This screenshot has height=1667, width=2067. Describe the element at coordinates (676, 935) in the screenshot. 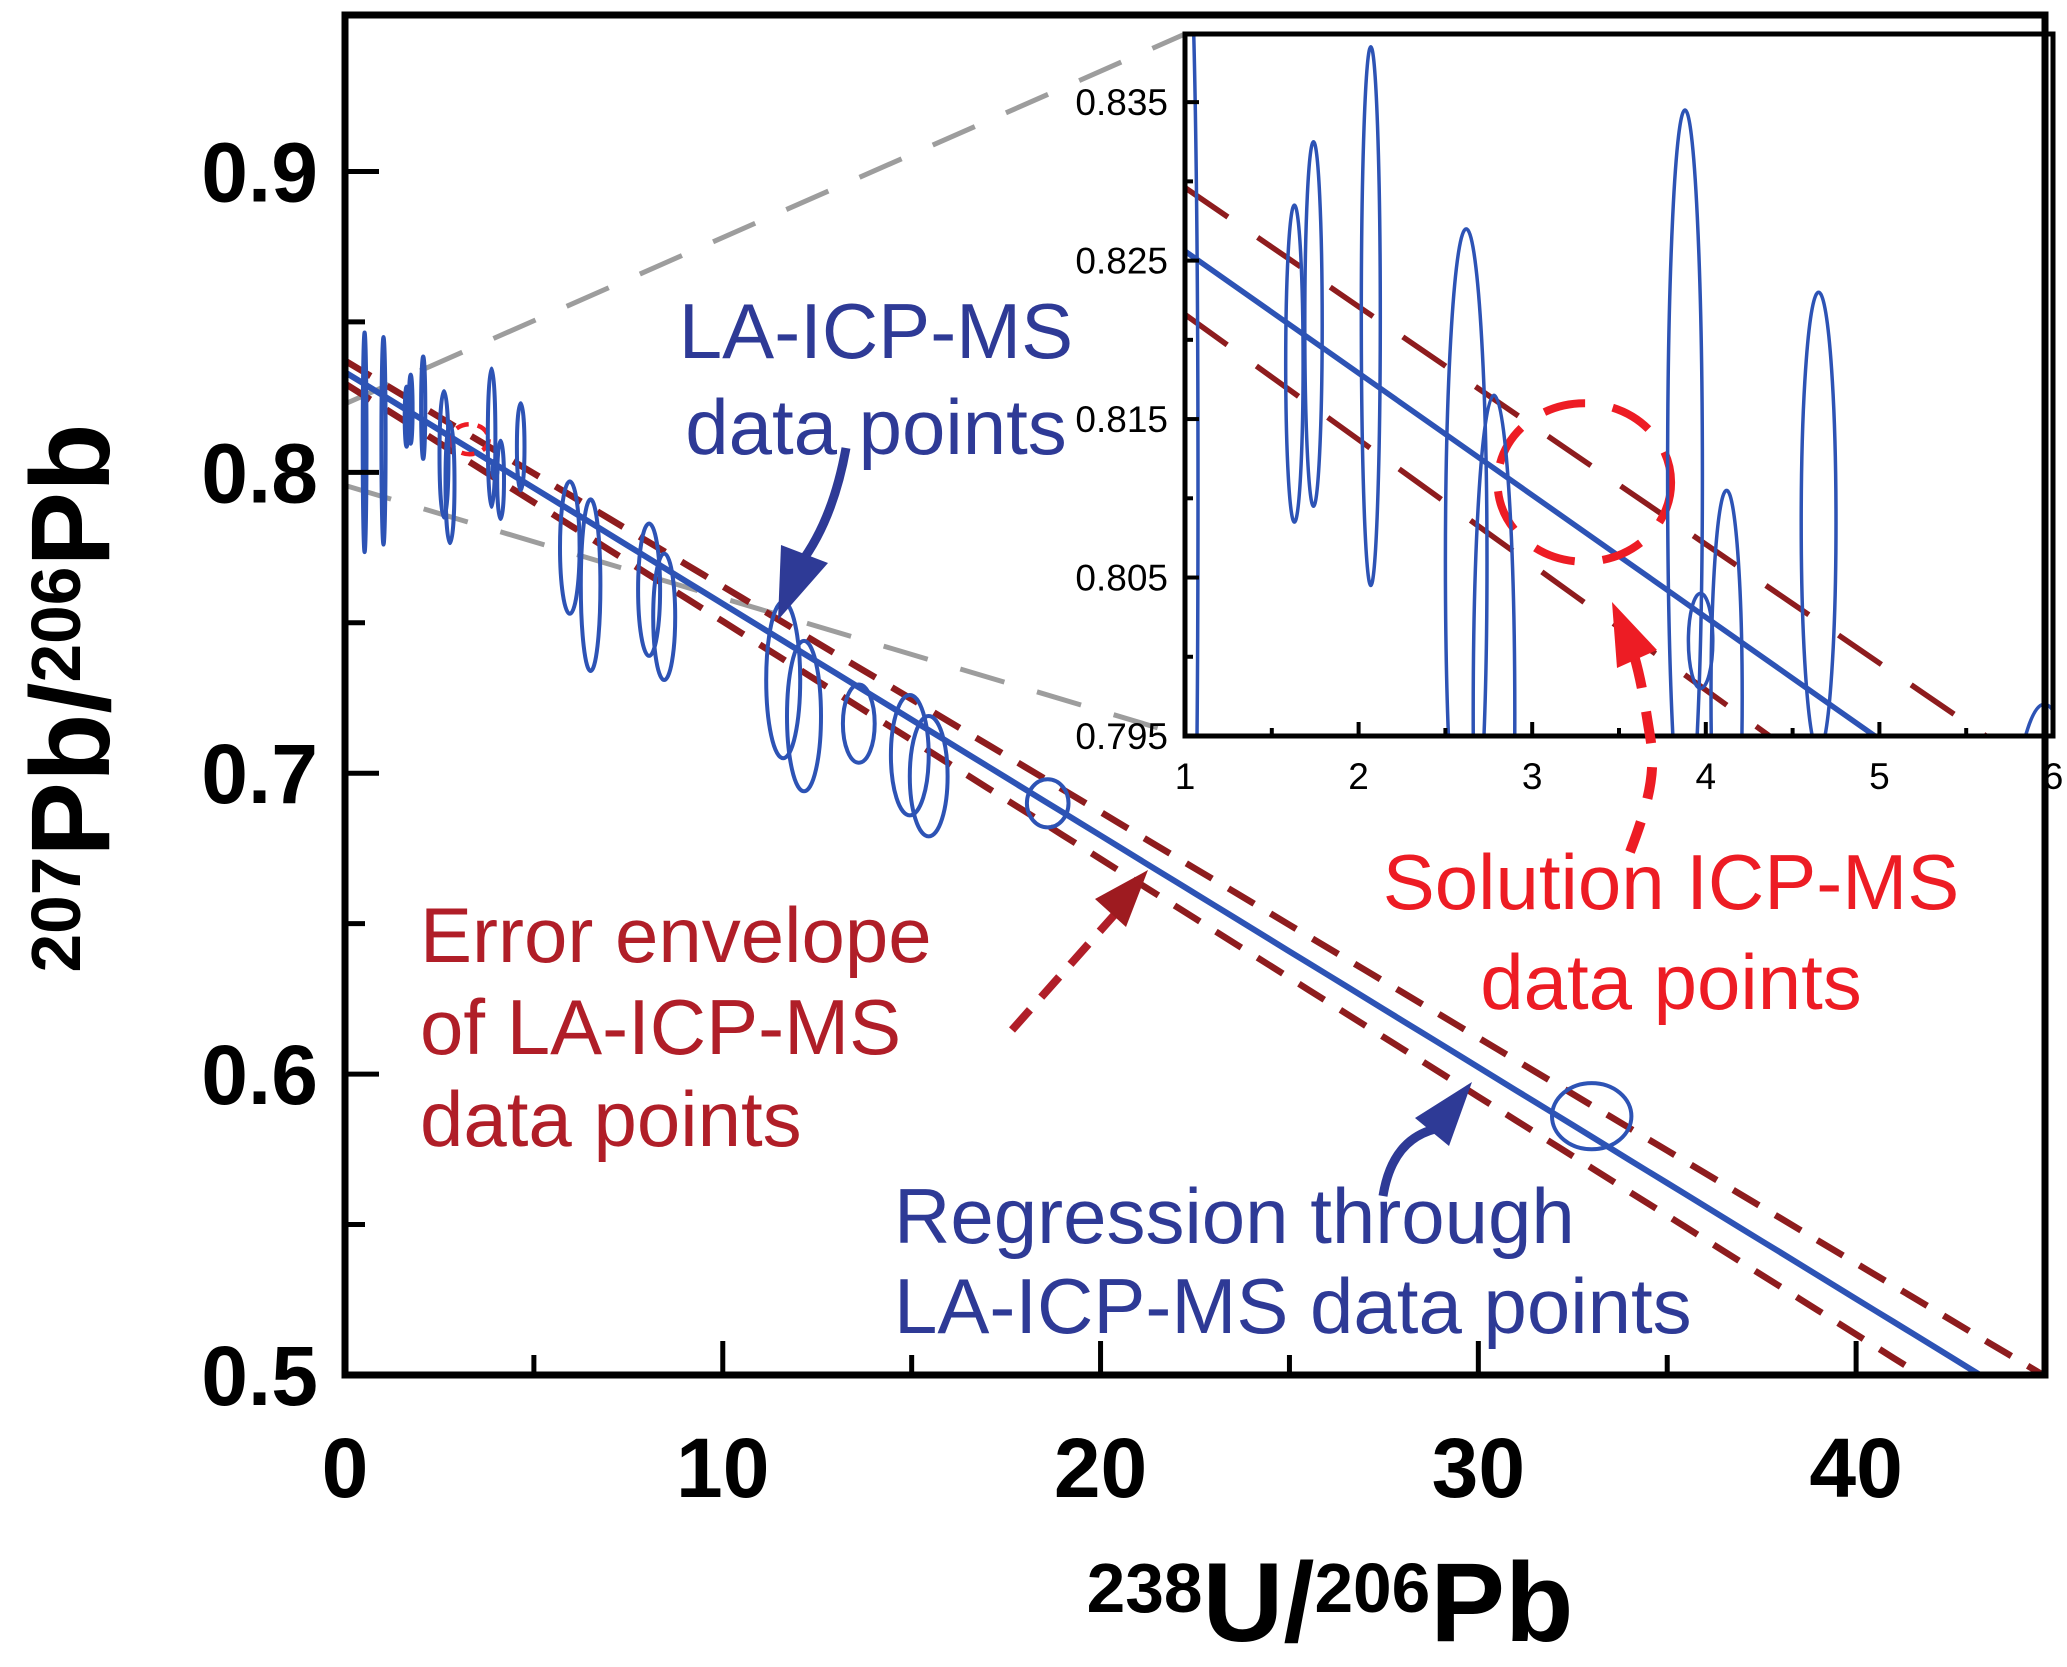

I see `error-label-line1: Error envelope` at that location.